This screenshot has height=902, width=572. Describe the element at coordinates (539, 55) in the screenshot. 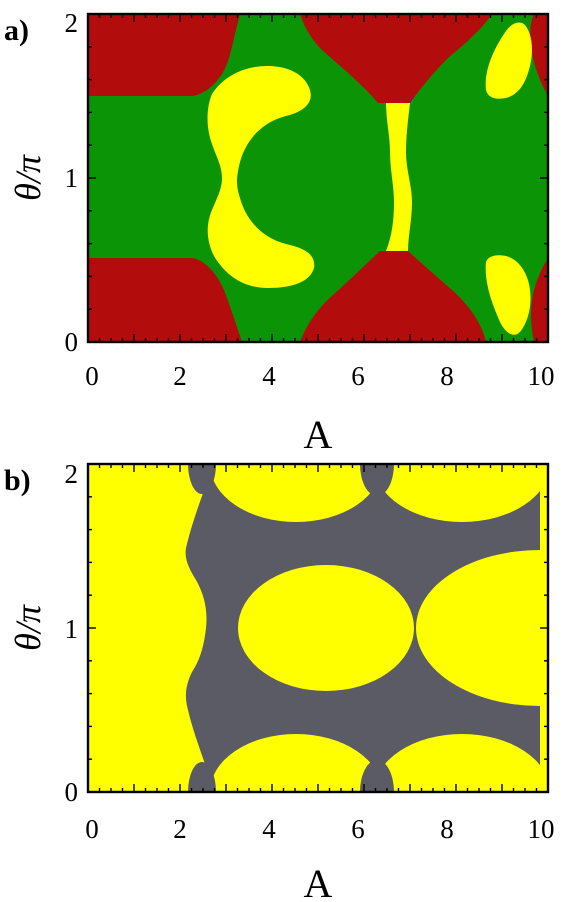

I see `panel-a-red-right-top` at that location.